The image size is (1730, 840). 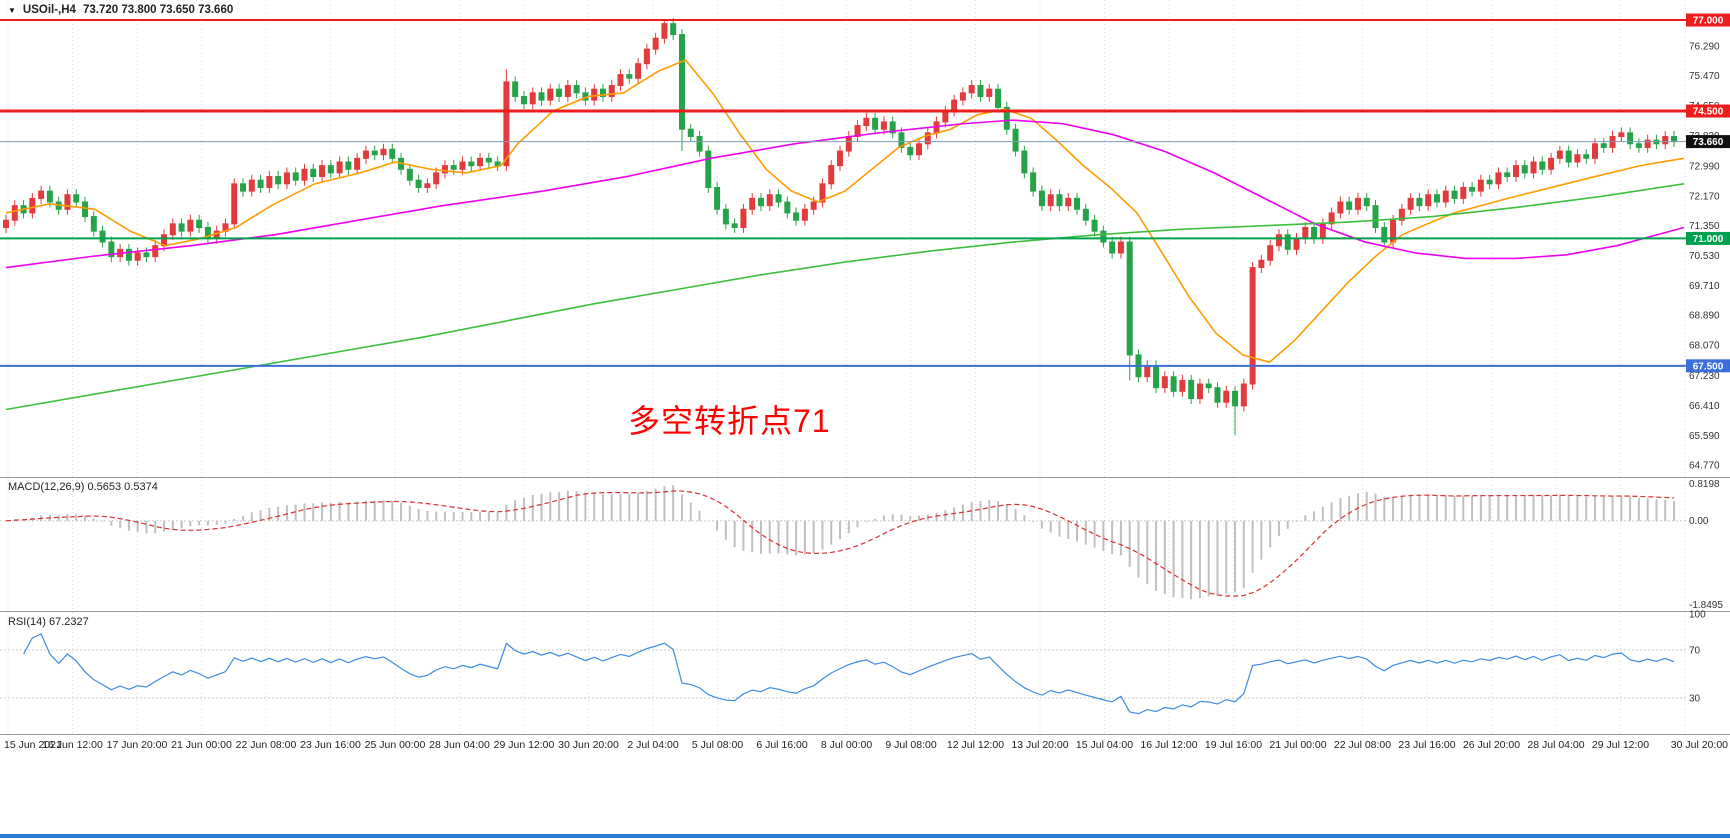 What do you see at coordinates (1555, 745) in the screenshot?
I see `time-axis-label: 28 Jul 04:00` at bounding box center [1555, 745].